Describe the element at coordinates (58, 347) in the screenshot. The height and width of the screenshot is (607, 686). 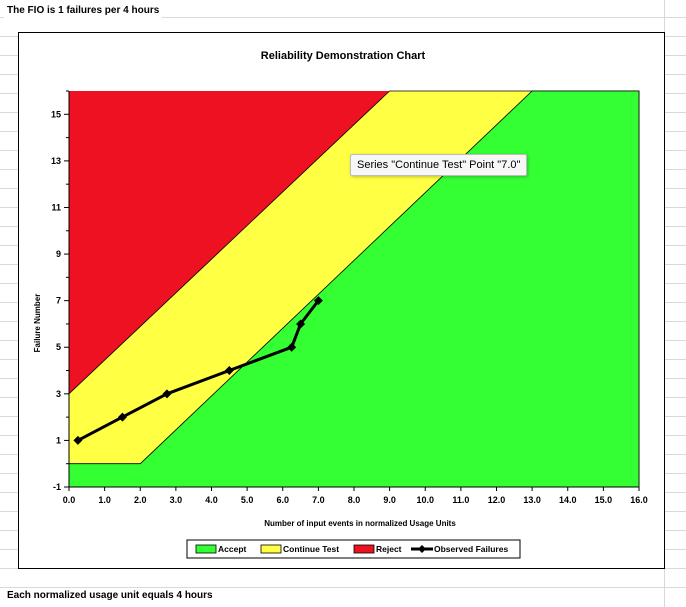
I see `y-tick-label: 5` at that location.